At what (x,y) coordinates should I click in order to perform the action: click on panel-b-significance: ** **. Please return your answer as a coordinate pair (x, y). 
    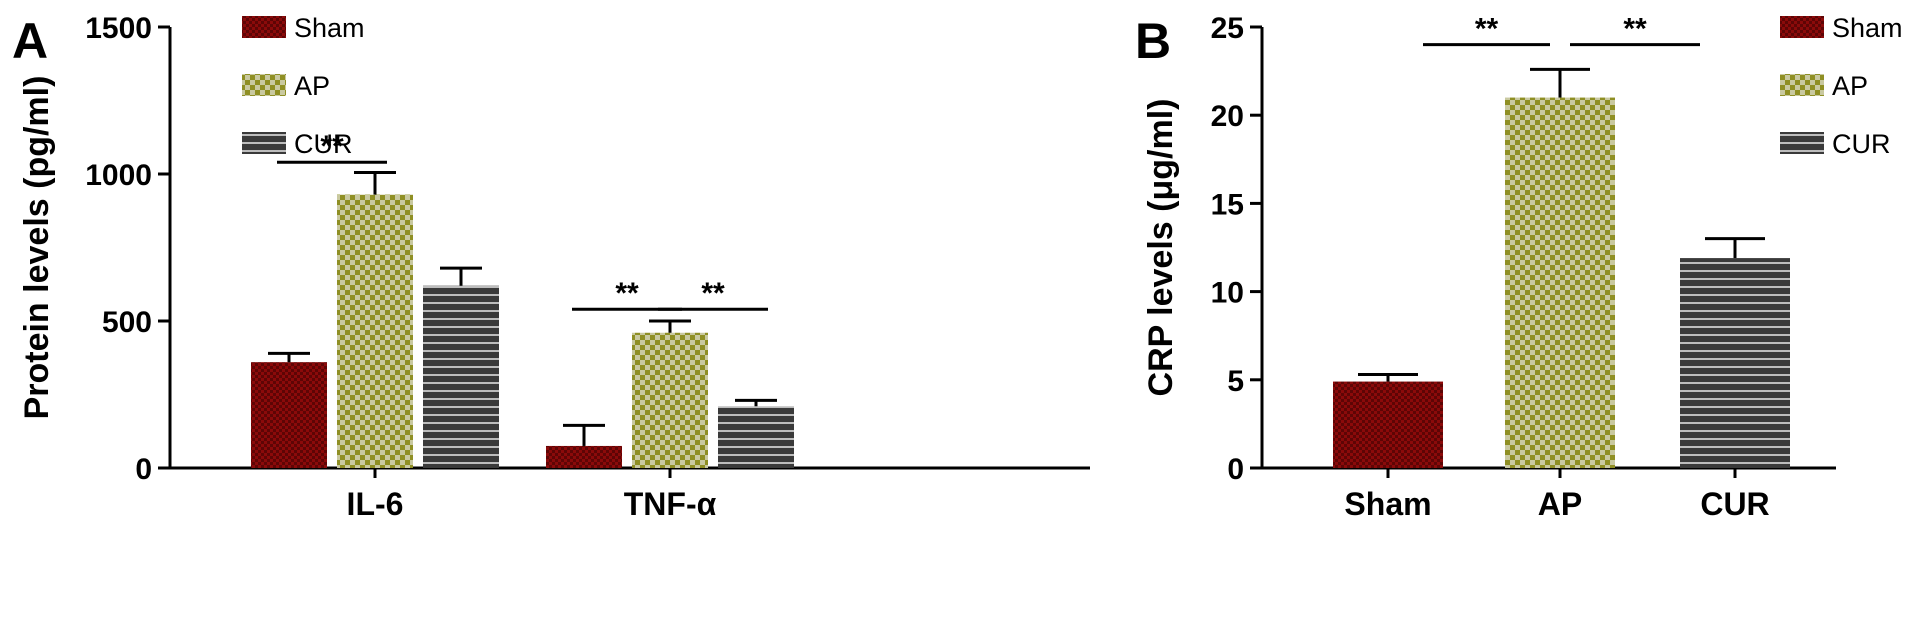
    Looking at the image, I should click on (1561, 30).